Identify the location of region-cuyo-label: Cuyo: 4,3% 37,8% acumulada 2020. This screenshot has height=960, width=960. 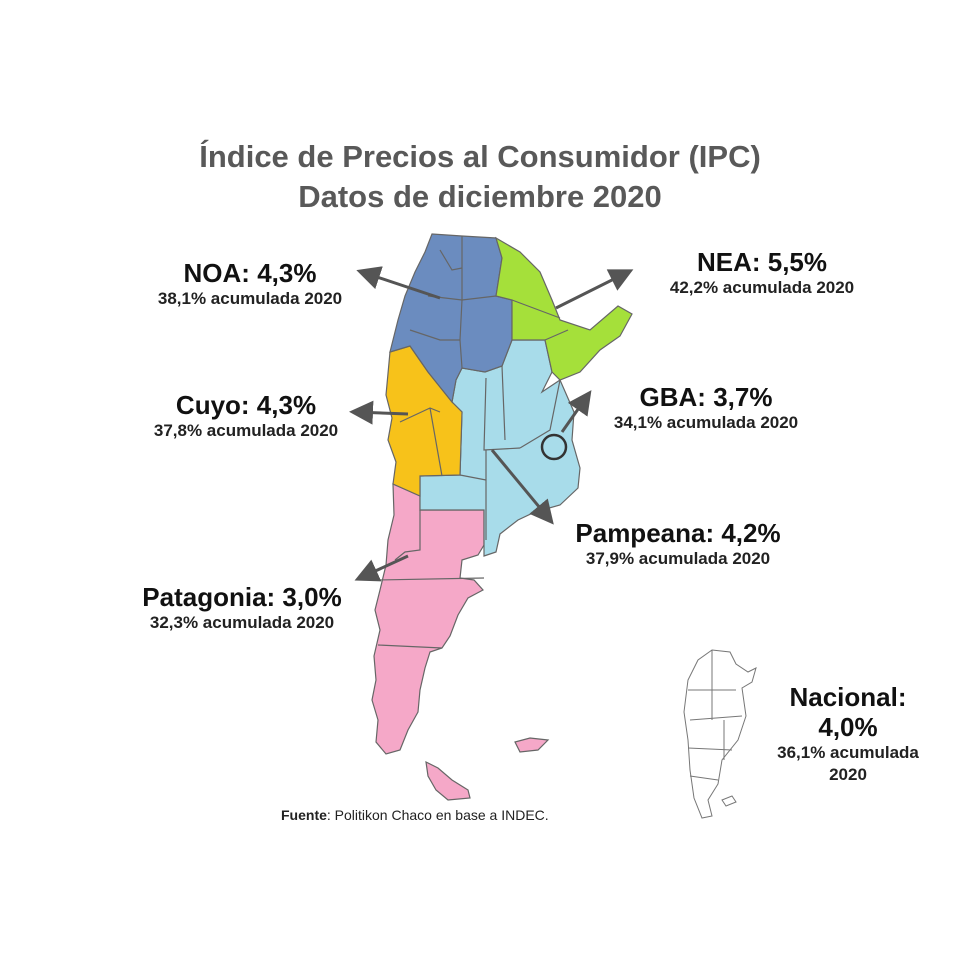
(246, 416).